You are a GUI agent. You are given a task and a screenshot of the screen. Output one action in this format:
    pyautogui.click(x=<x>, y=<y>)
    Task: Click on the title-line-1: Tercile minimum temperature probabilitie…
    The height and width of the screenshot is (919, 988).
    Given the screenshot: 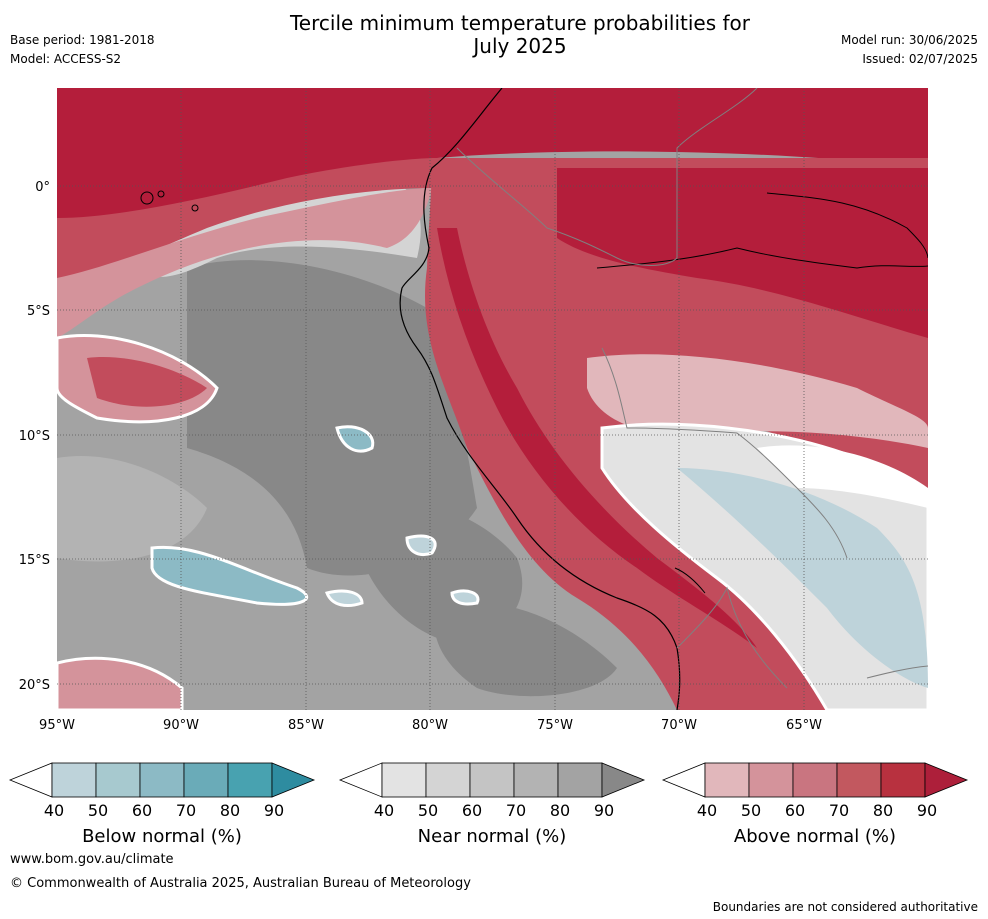 What is the action you would take?
    pyautogui.click(x=520, y=23)
    